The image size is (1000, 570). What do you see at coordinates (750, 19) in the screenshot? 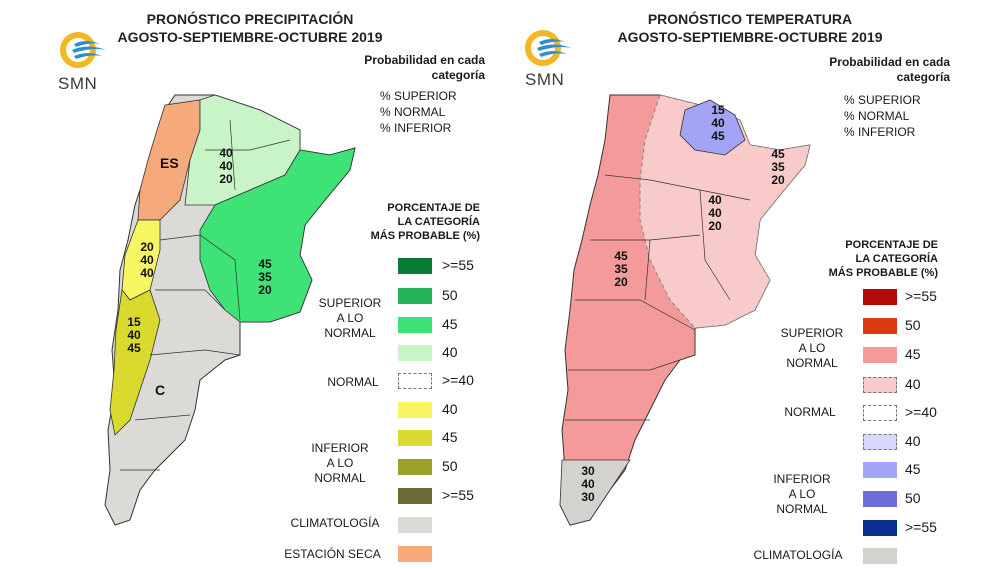
I see `temp-title-line1: PRONÓSTICO TEMPERATURA` at bounding box center [750, 19].